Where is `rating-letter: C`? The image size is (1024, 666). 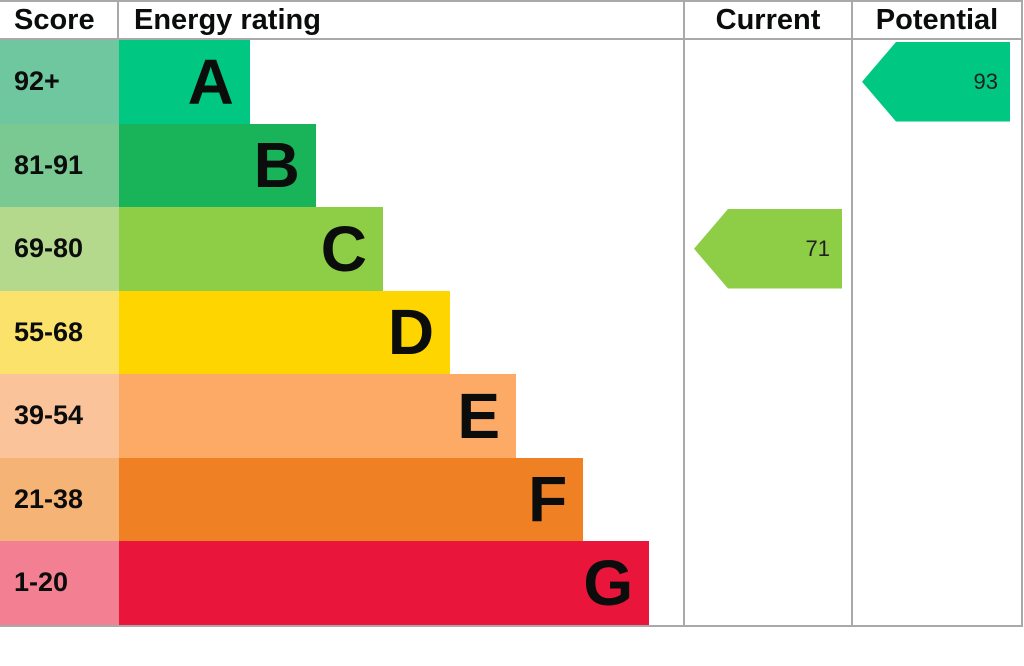 rating-letter: C is located at coordinates (343, 248).